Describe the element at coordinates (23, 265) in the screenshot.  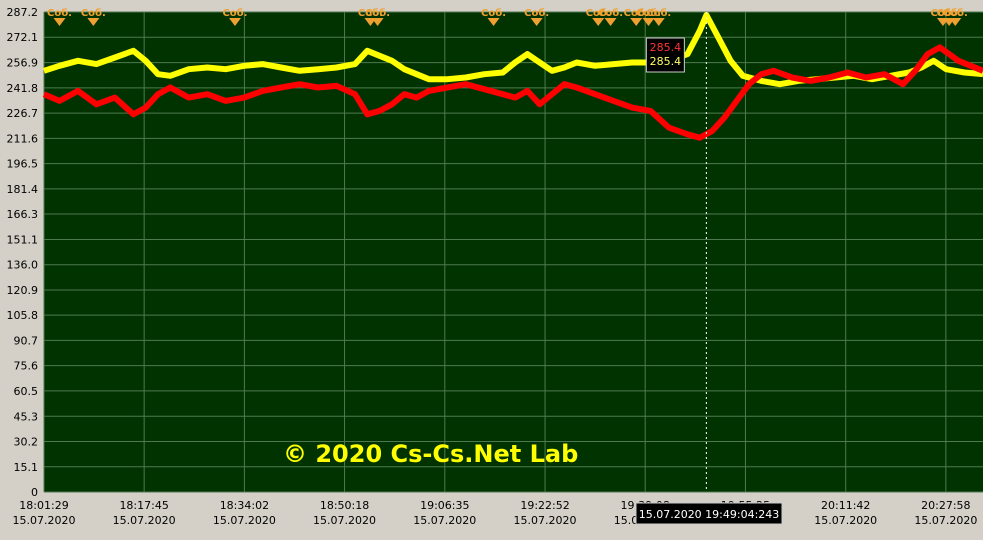
I see `y-tick-label: 136.0` at that location.